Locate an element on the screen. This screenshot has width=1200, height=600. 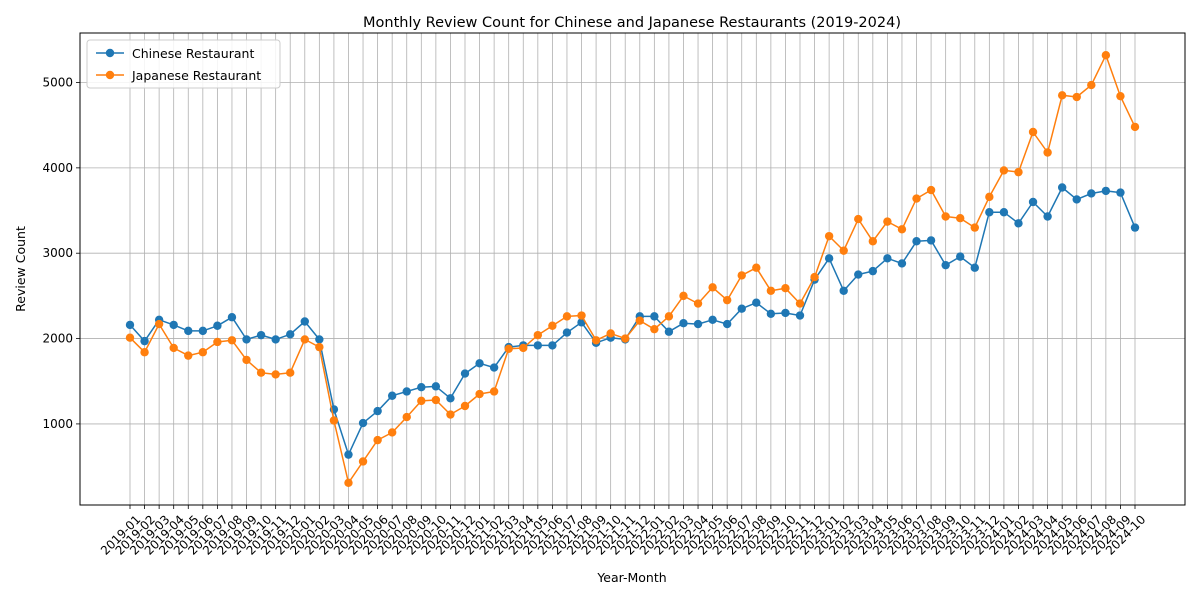
legend: Chinese Restaurant Japanese Restaurant is located at coordinates (183, 64).